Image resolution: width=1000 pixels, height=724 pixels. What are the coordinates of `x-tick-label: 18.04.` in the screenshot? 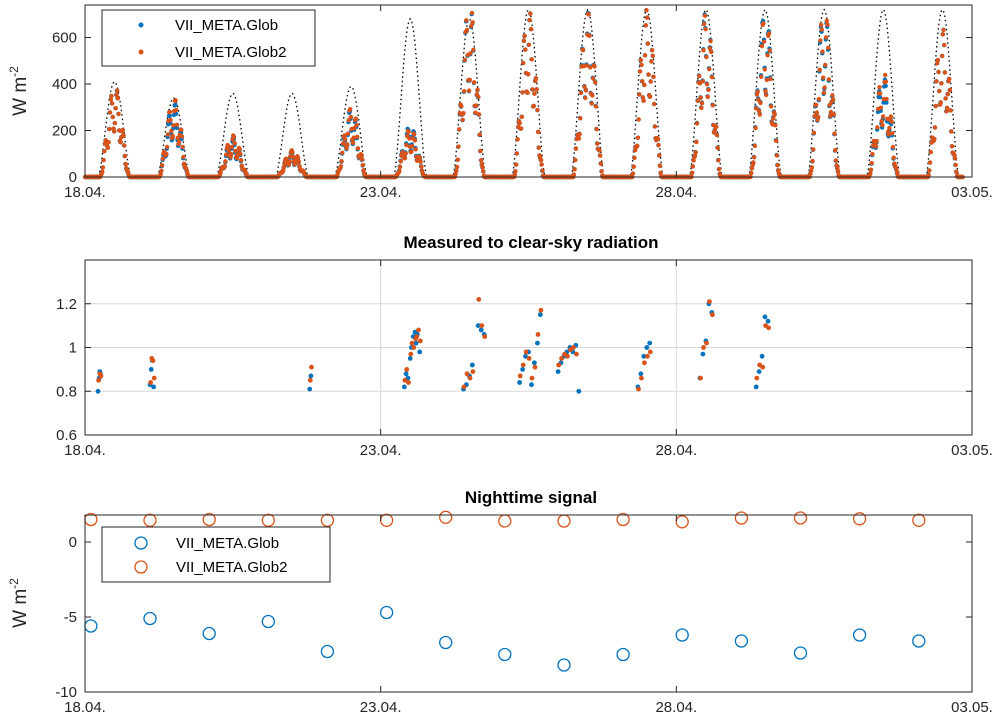 It's located at (85, 707).